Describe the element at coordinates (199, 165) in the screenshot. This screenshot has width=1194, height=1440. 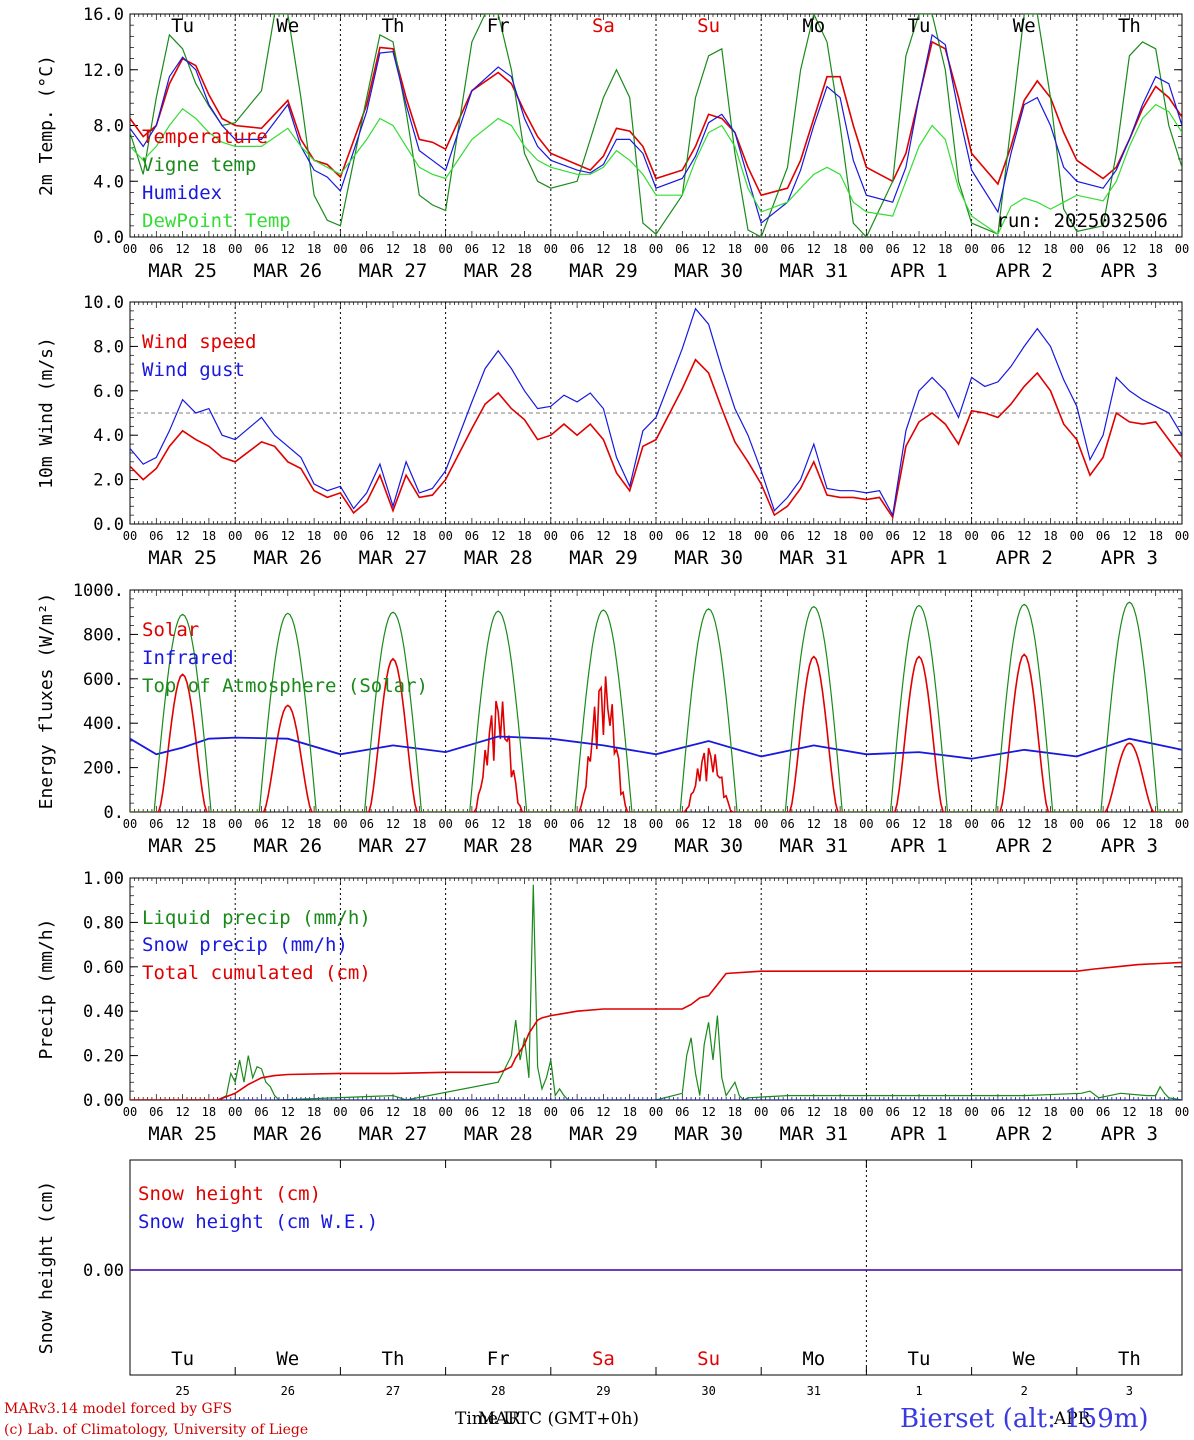
I see `legend-vigne-temp: Vigne temp` at that location.